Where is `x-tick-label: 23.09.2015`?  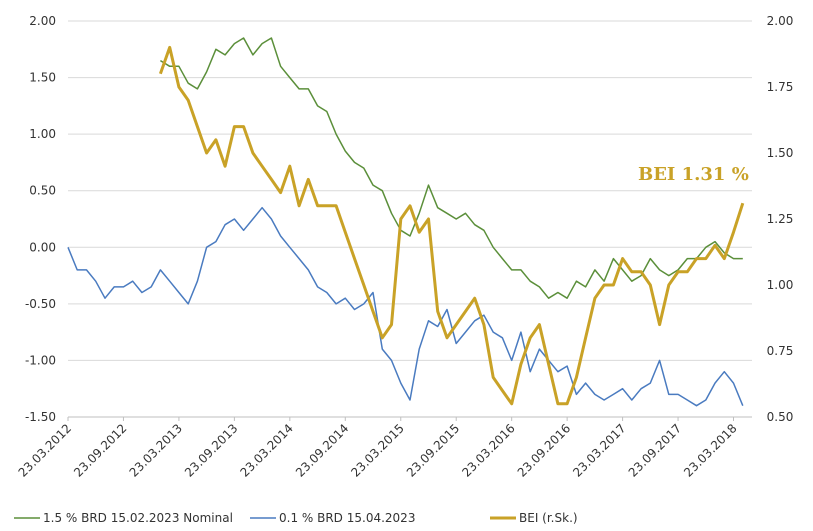
x-tick-label: 23.09.2015 is located at coordinates (433, 450).